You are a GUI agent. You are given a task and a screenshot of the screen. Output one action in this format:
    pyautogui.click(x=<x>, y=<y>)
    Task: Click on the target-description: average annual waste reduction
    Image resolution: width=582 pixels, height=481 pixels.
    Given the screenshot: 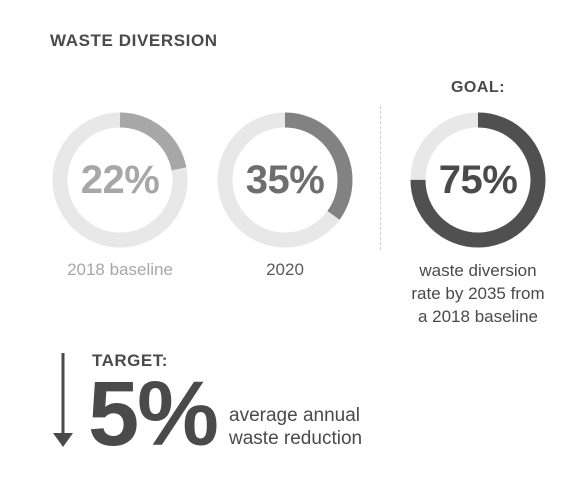 What is the action you would take?
    pyautogui.click(x=295, y=427)
    